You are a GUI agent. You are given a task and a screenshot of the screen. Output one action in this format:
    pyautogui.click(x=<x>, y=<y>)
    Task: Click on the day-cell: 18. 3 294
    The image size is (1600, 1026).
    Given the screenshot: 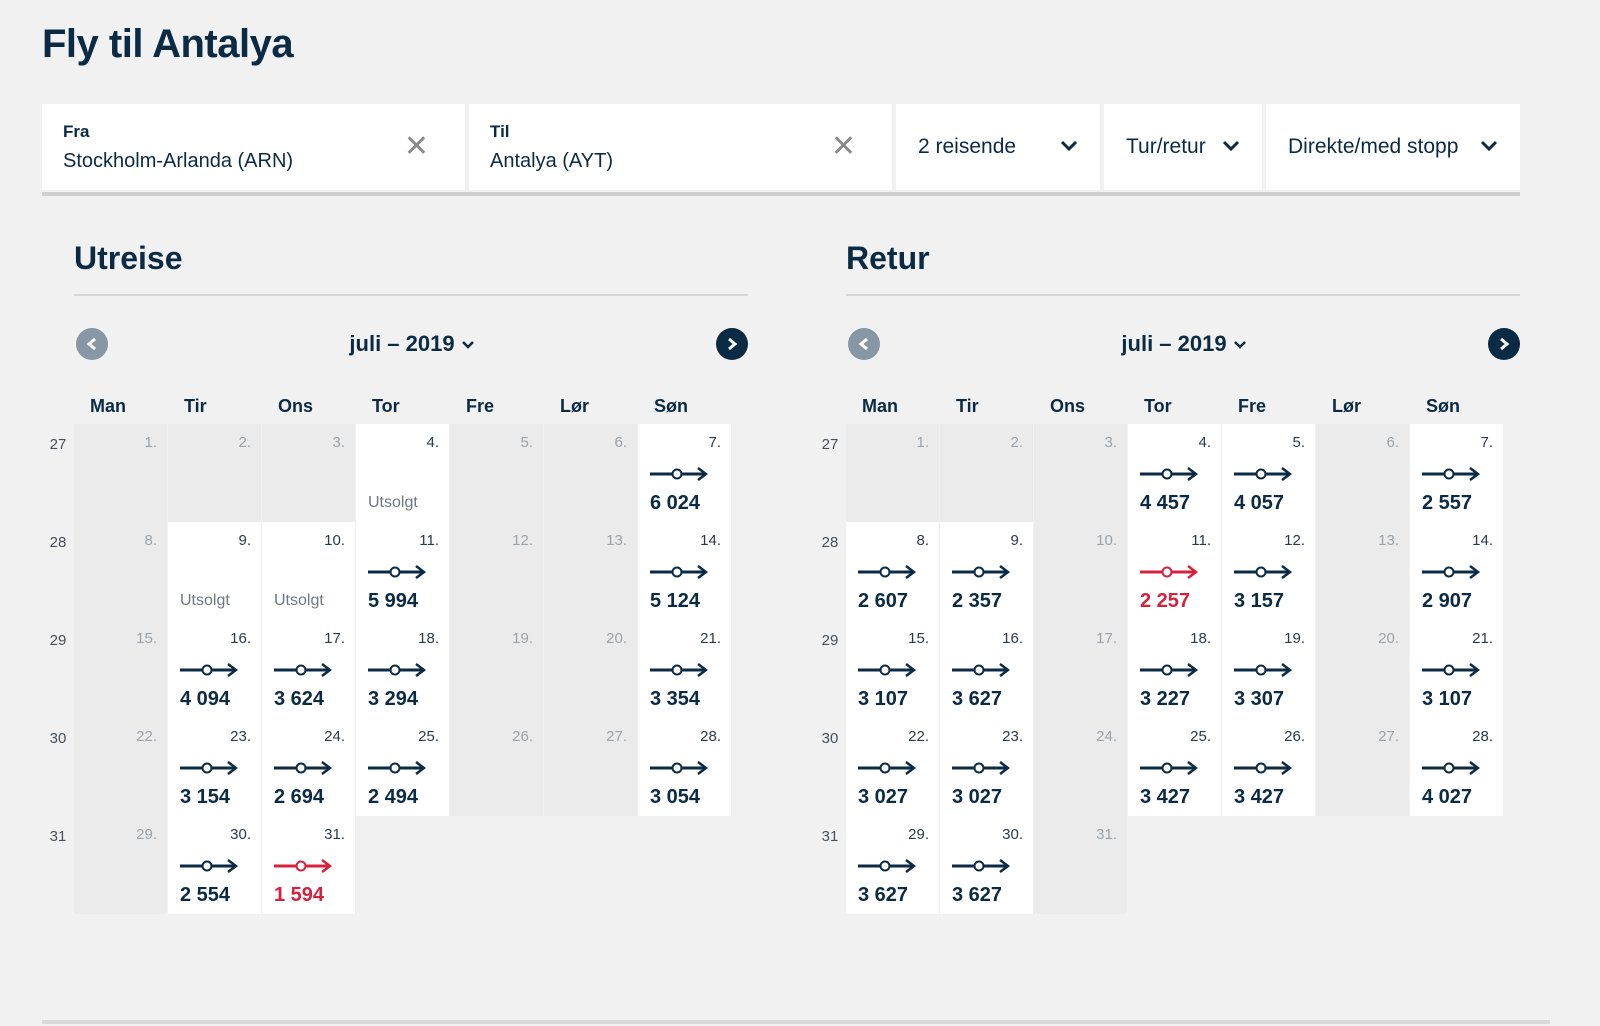 What is the action you would take?
    pyautogui.click(x=402, y=669)
    